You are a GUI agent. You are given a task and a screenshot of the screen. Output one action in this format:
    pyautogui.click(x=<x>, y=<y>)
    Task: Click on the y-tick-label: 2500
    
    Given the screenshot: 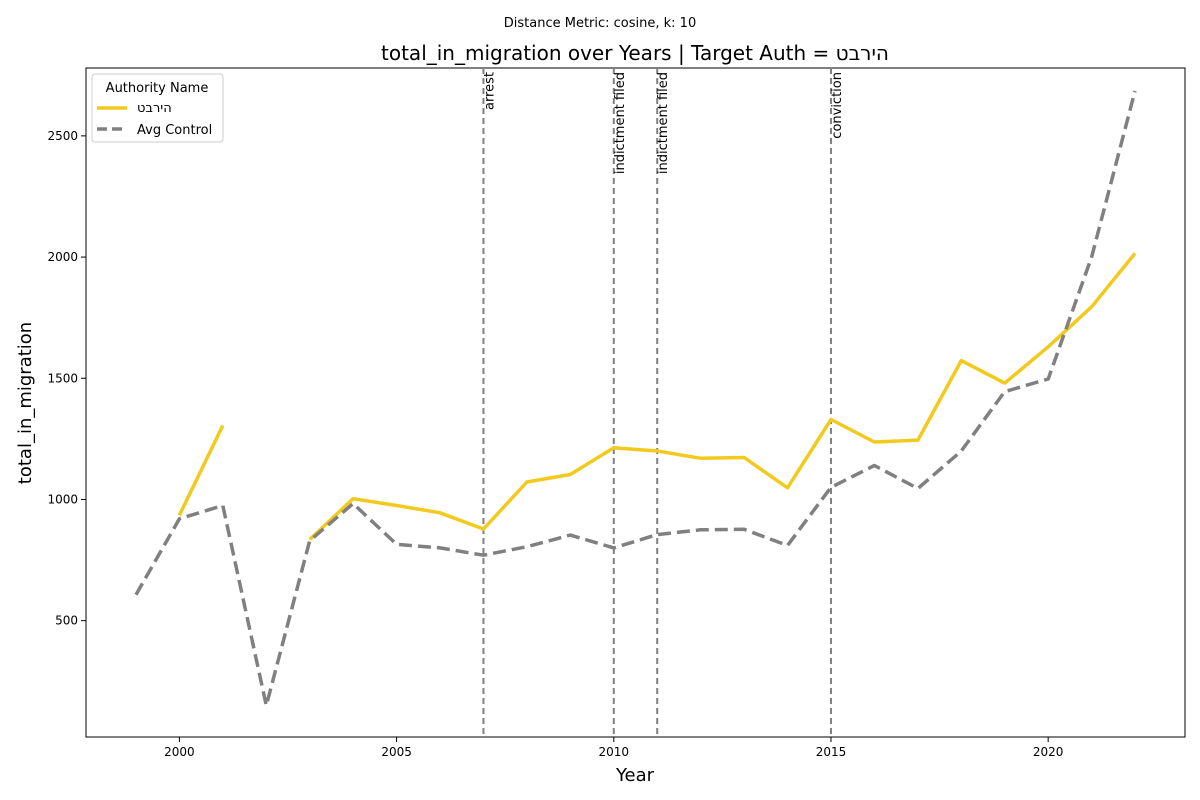 What is the action you would take?
    pyautogui.click(x=62, y=136)
    